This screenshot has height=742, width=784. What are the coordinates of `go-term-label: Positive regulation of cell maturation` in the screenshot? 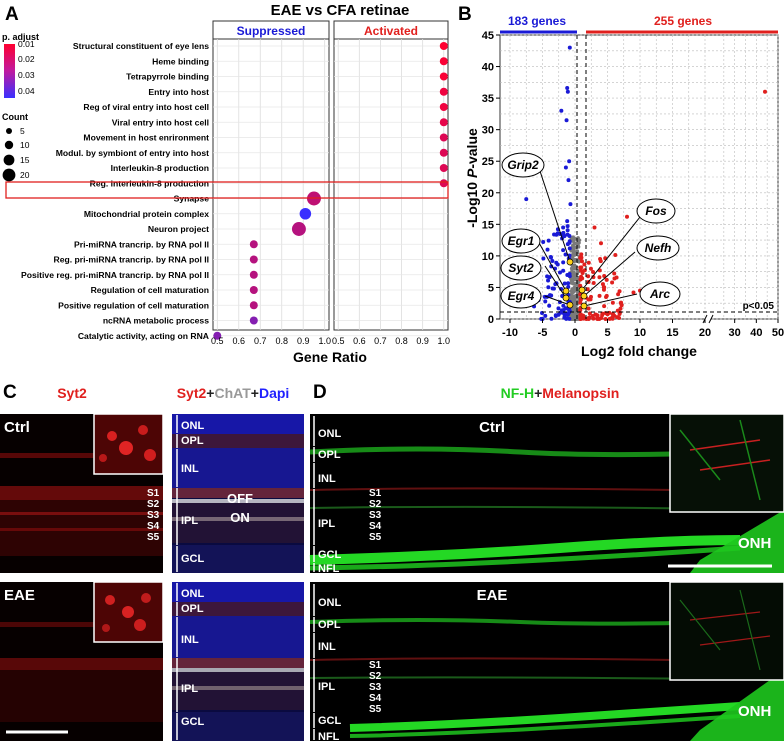 It's located at (133, 305).